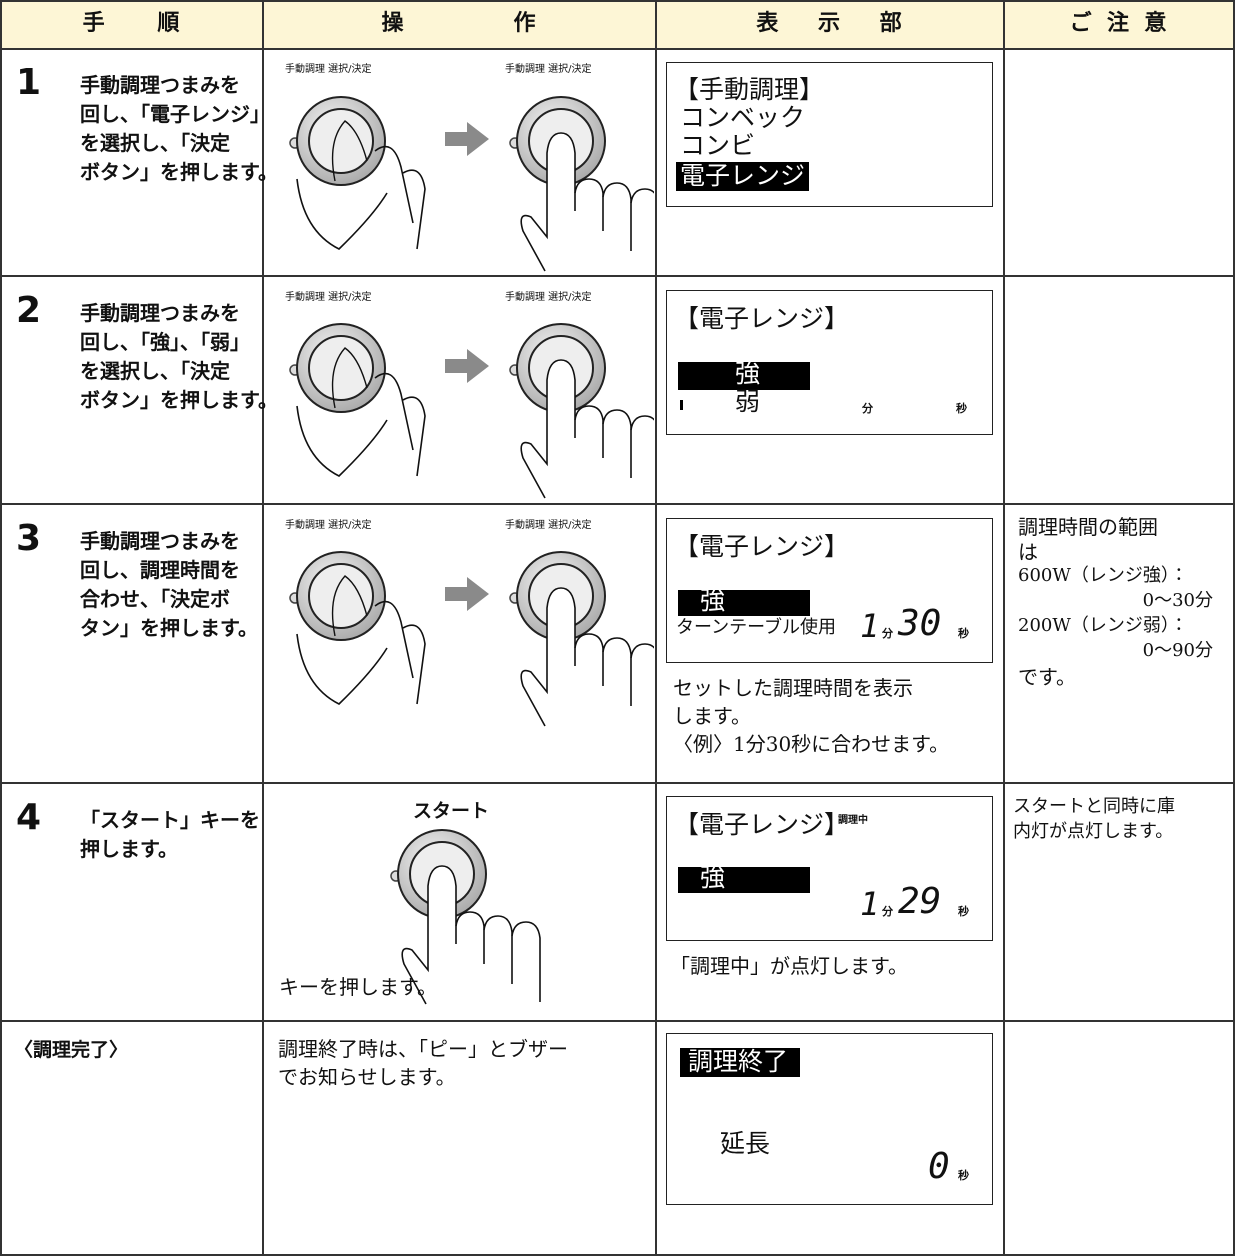 This screenshot has height=1256, width=1235. I want to click on step-number: 2, so click(29, 310).